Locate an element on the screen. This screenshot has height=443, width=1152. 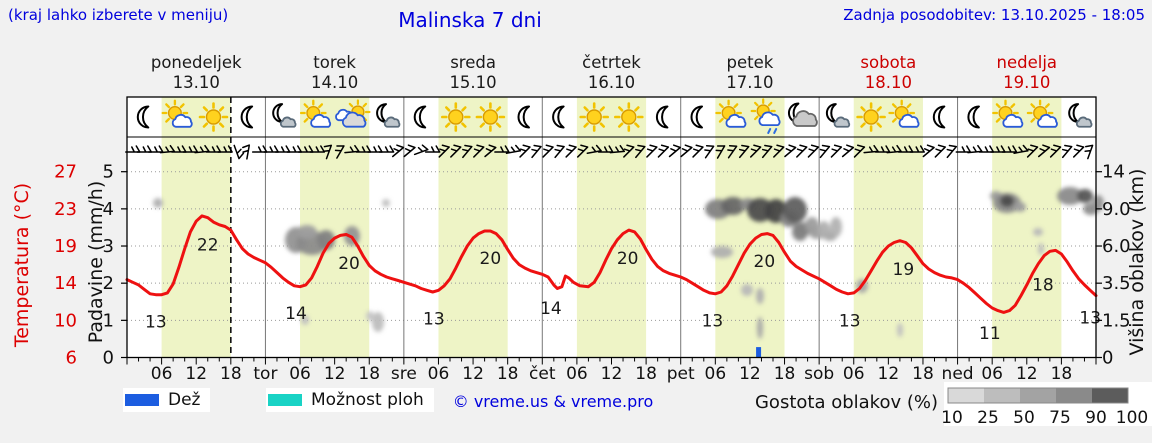
x-tick-label: 12 is located at coordinates (1027, 374).